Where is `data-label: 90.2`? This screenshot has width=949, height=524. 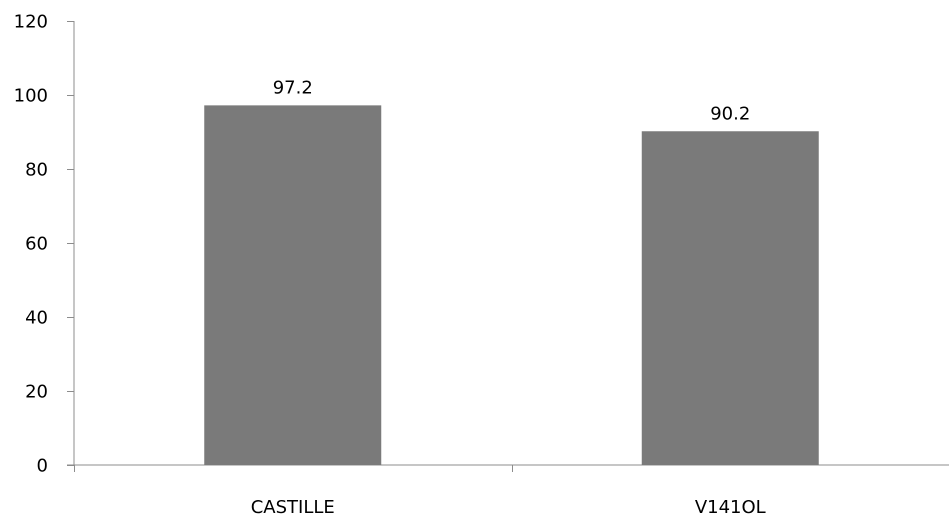 data-label: 90.2 is located at coordinates (730, 113).